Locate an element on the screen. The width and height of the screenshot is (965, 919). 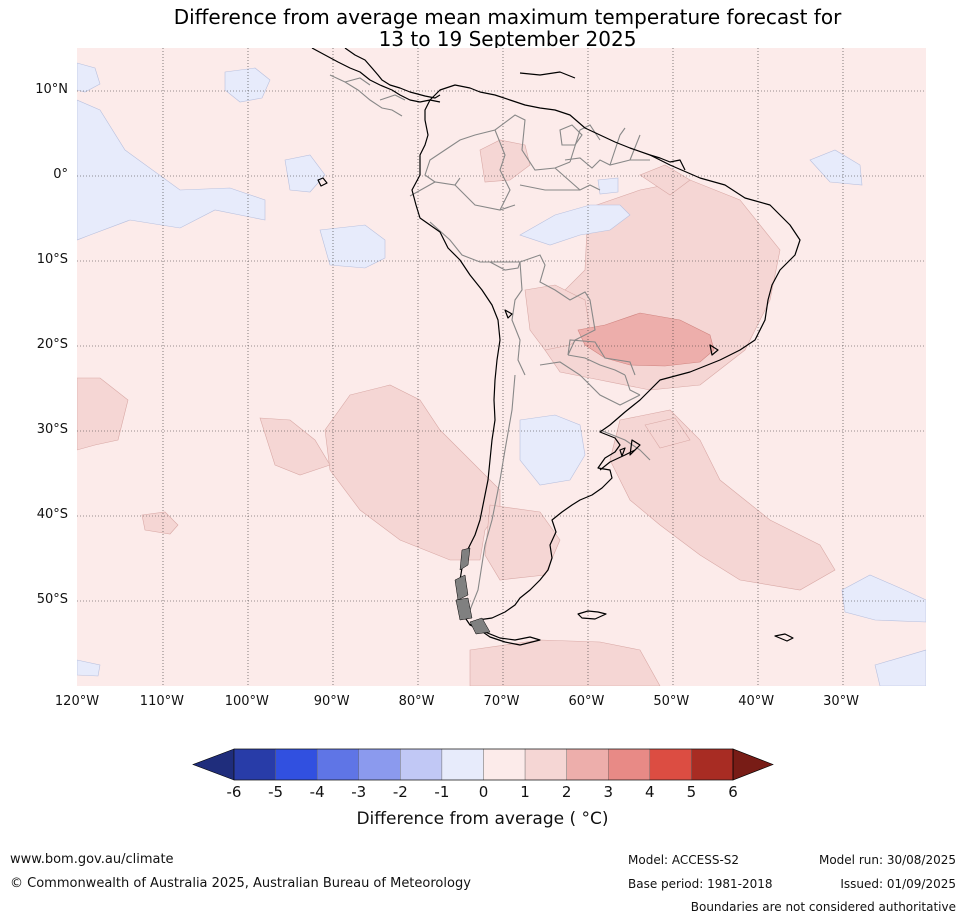
latitude-label: 30°S is located at coordinates (52, 429).